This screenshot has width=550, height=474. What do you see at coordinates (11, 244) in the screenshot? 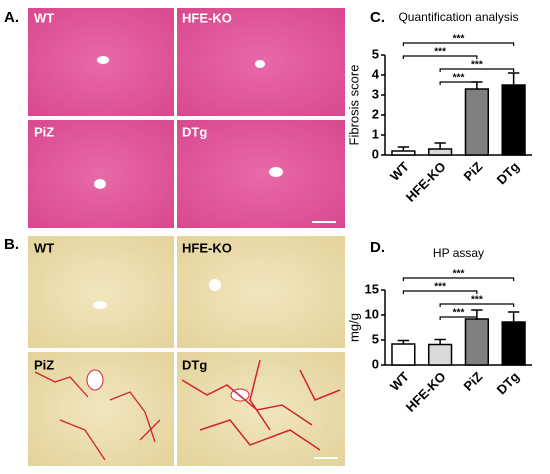
I see `panel-label: B.` at bounding box center [11, 244].